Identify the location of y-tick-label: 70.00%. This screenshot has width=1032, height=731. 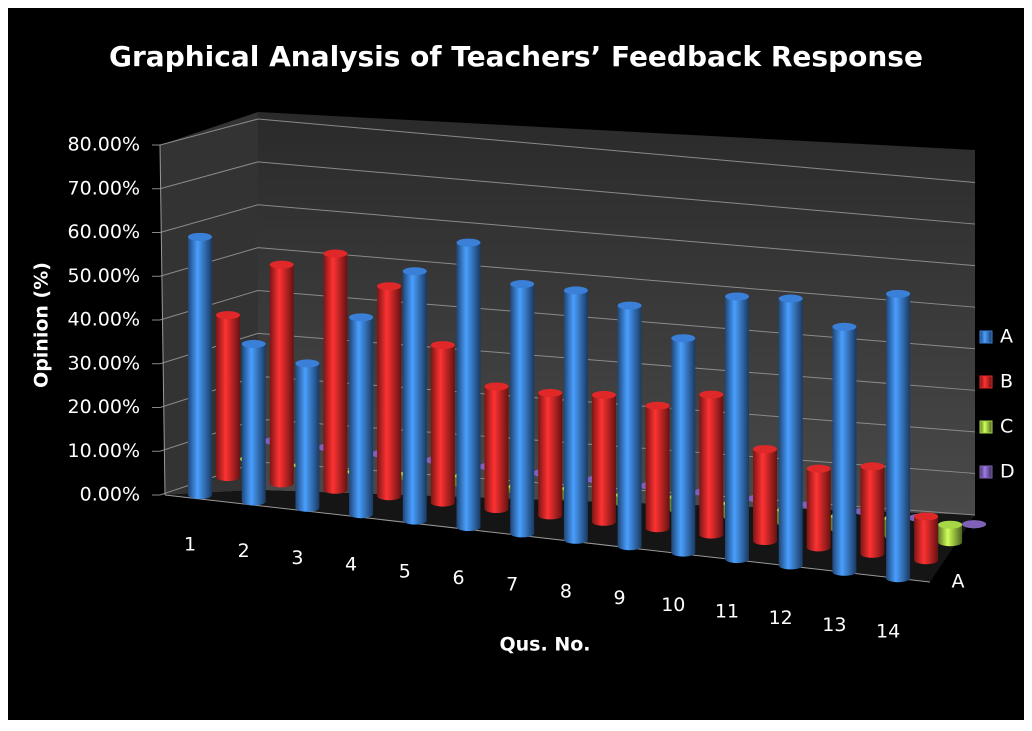
(104, 188).